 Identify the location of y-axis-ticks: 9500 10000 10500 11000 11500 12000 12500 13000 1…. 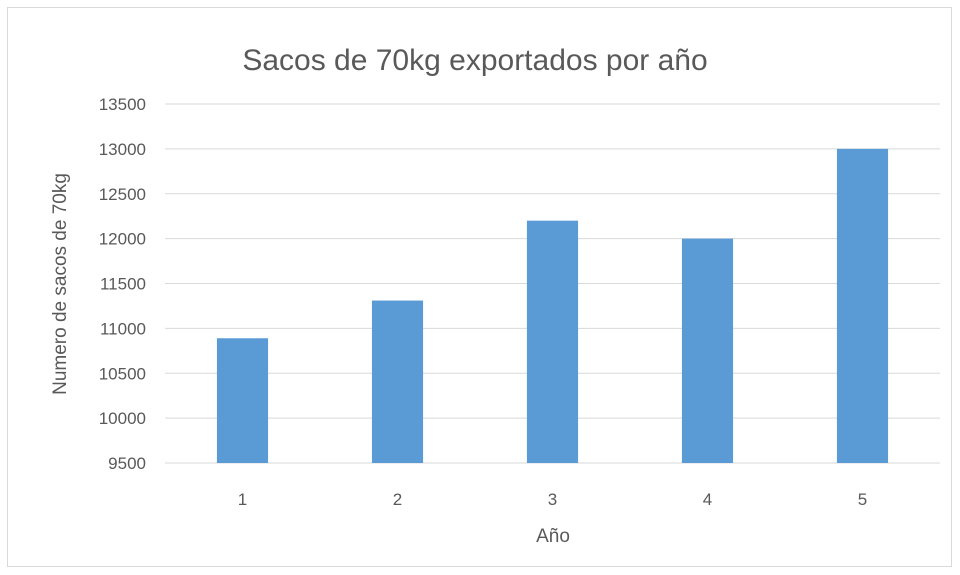
(122, 284).